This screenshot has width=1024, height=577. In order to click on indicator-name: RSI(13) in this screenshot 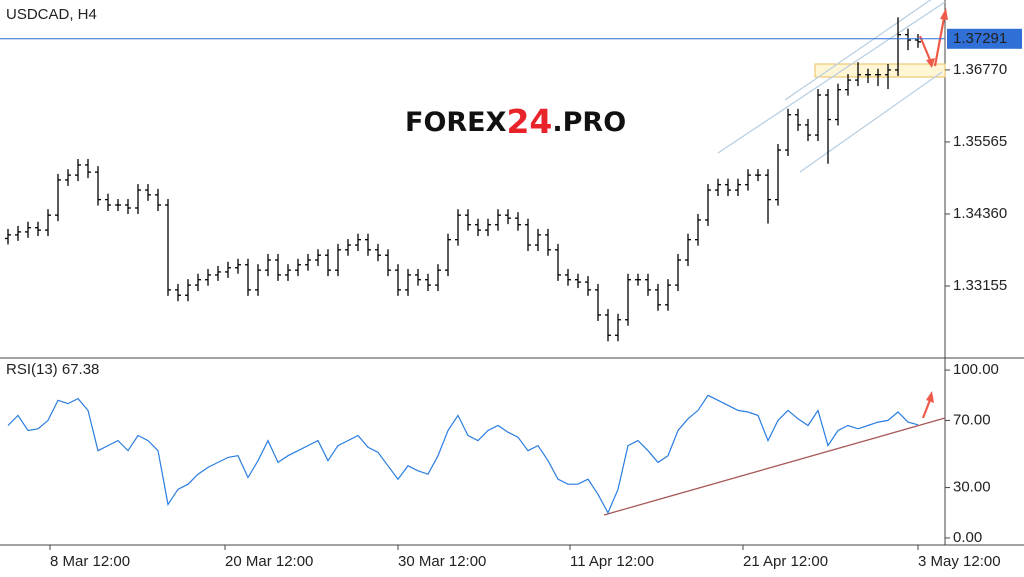, I will do `click(32, 369)`.